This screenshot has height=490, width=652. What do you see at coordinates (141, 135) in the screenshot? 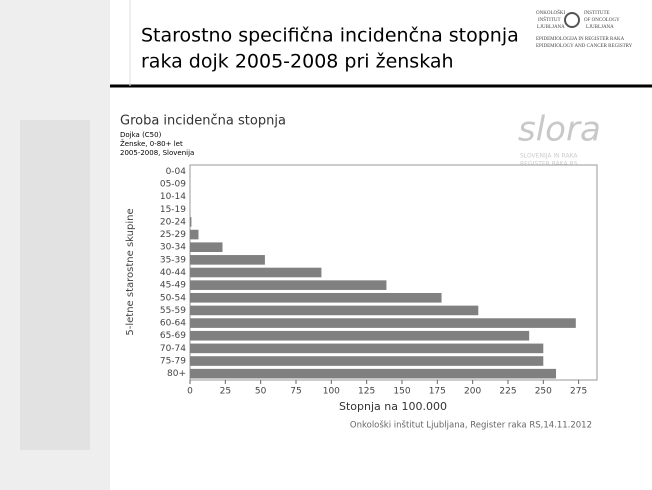
I see `chart-subtitle: Dojka (C50)` at bounding box center [141, 135].